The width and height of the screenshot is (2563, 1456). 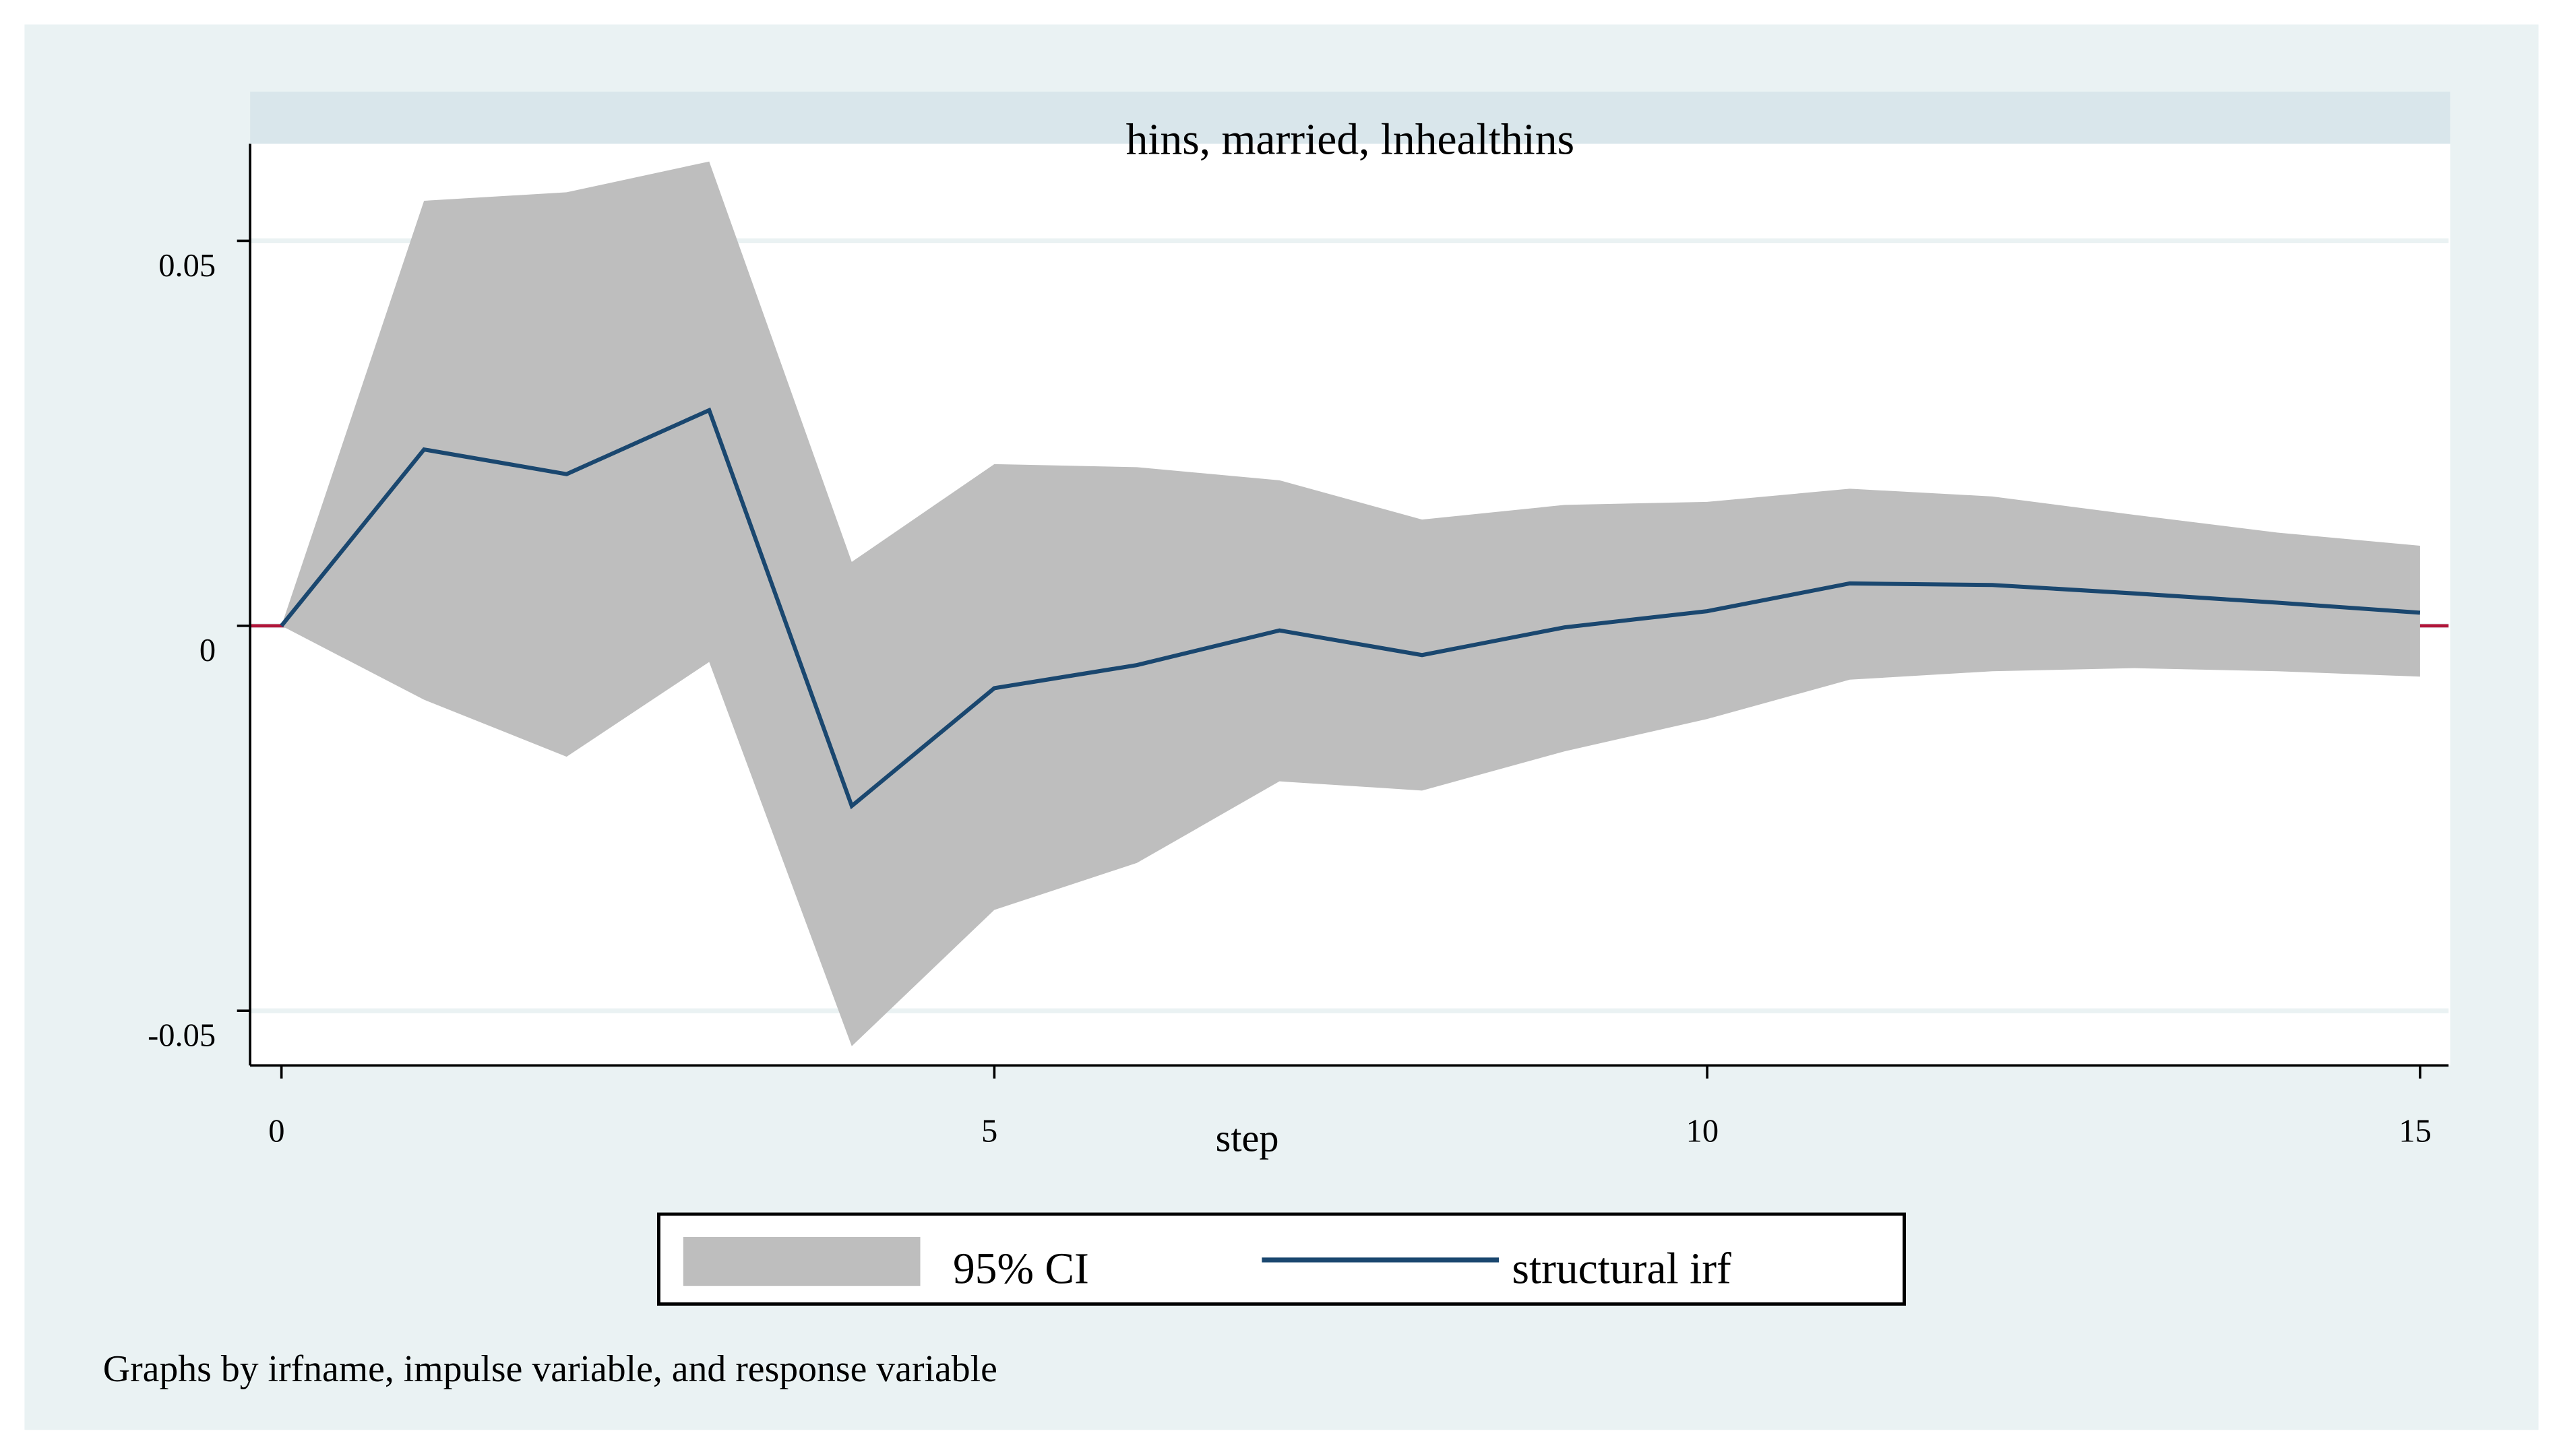 What do you see at coordinates (1021, 1268) in the screenshot?
I see `legend-label: 95% CI` at bounding box center [1021, 1268].